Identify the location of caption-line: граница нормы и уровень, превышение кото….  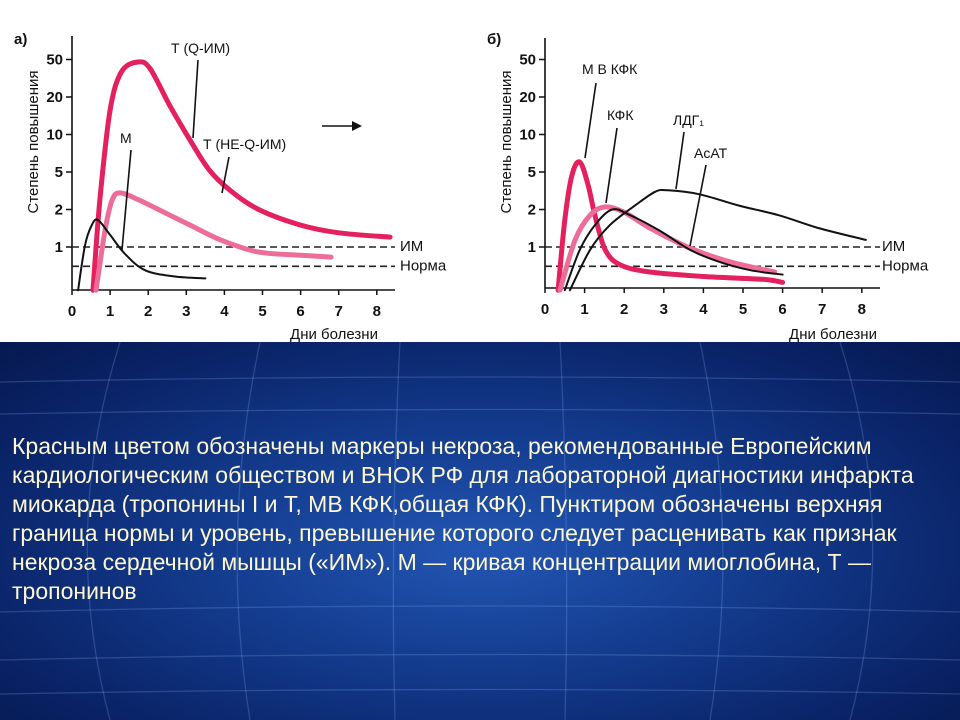
(454, 533).